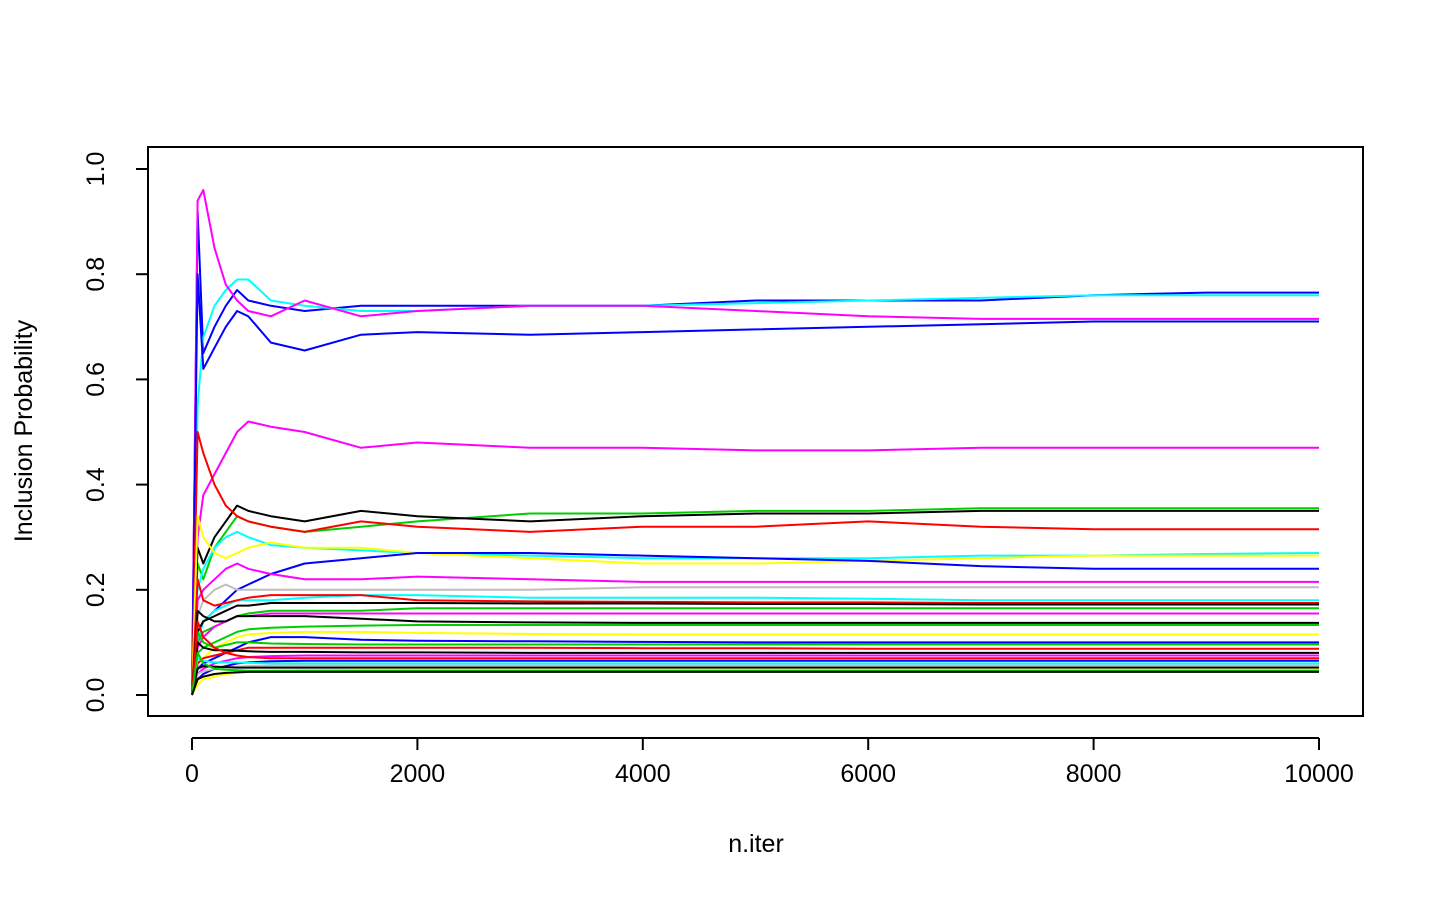 The height and width of the screenshot is (900, 1440). Describe the element at coordinates (769, 762) in the screenshot. I see `x-axis: 0 2000 4000 6000 8000 10000` at that location.